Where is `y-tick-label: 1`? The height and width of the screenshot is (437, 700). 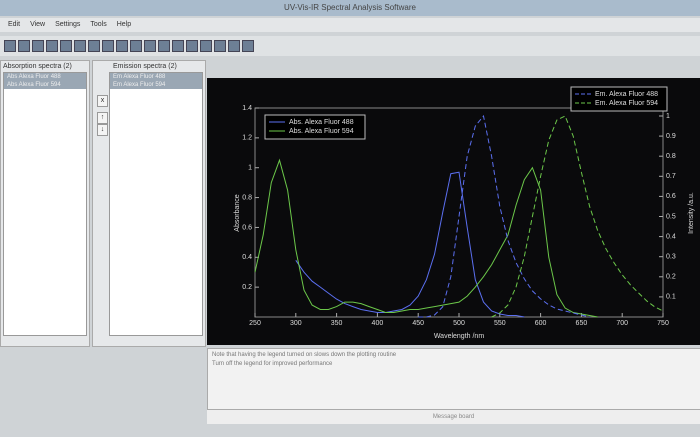 y-tick-label: 1 is located at coordinates (250, 168).